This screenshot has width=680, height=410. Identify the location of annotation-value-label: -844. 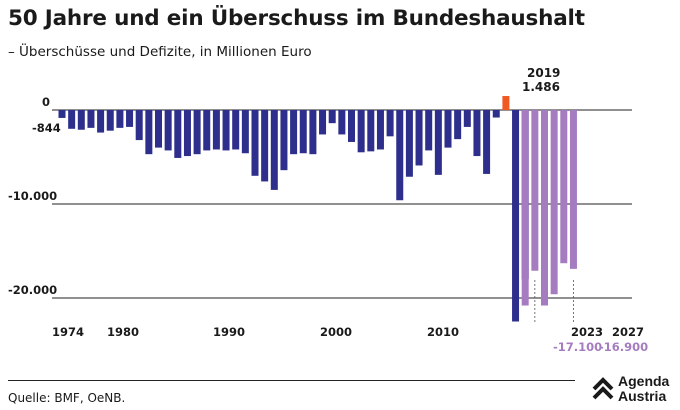
(46, 128).